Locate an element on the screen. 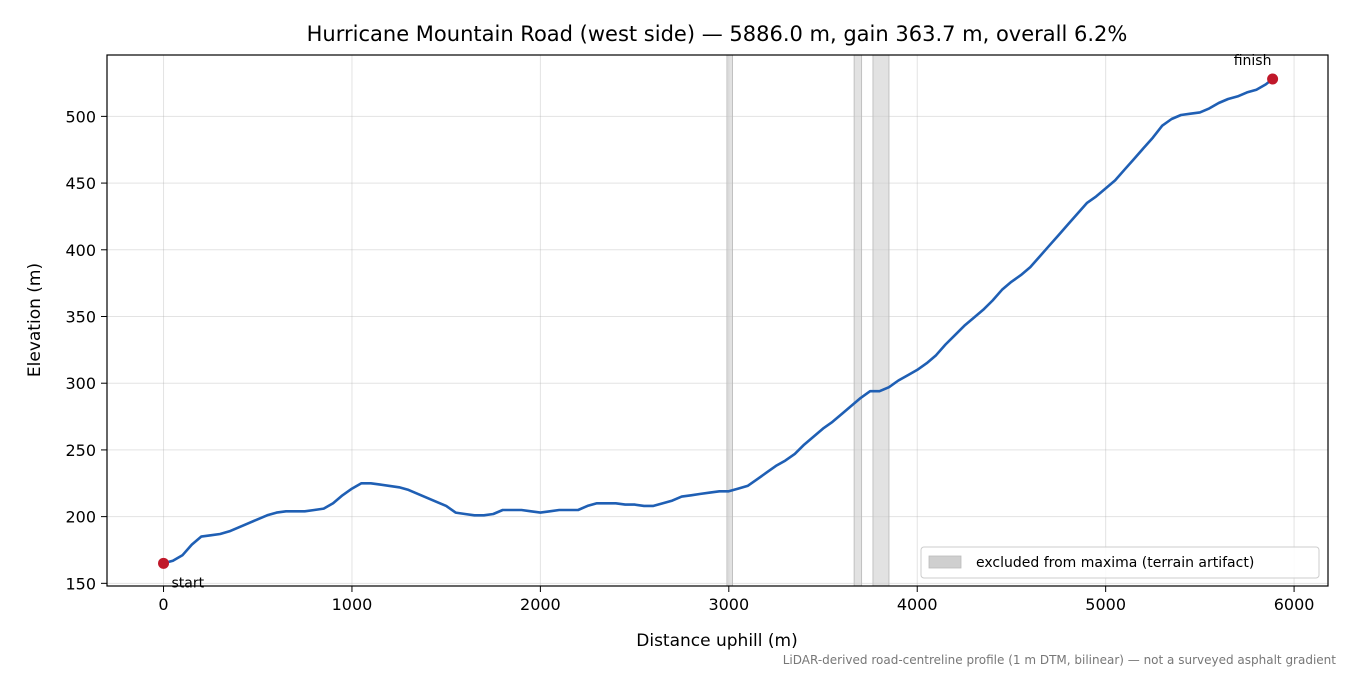 The height and width of the screenshot is (675, 1350). legend: excluded from maxima (terrain artifact) is located at coordinates (1120, 562).